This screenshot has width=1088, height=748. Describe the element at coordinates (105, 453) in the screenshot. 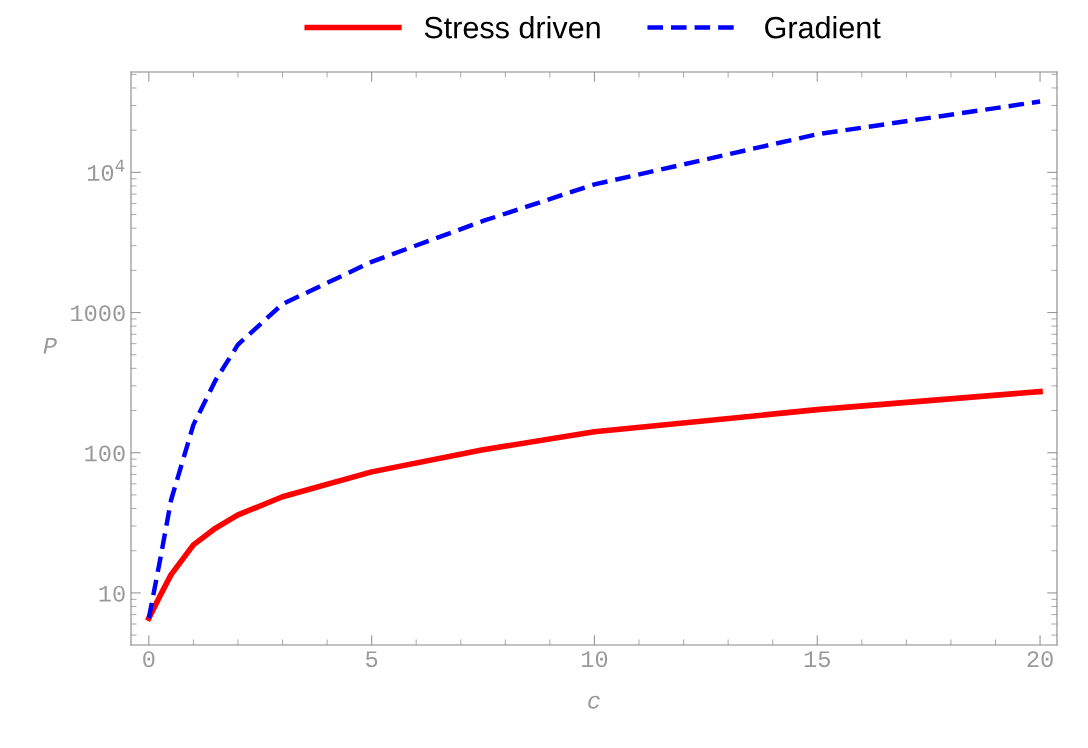

I see `y-tick-label: 100` at that location.